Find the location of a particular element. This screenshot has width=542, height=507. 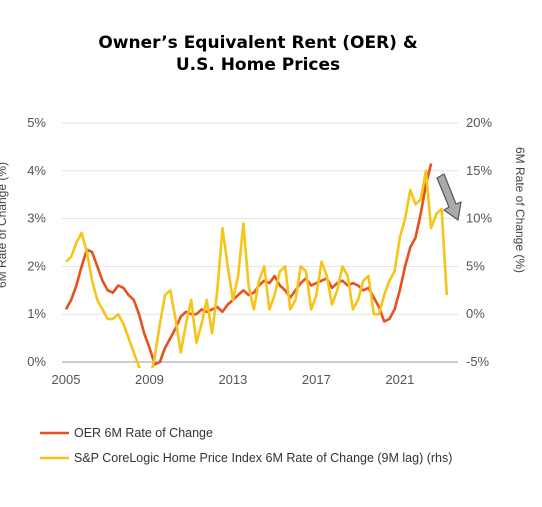

y-tick-label-right: 20% is located at coordinates (479, 122).